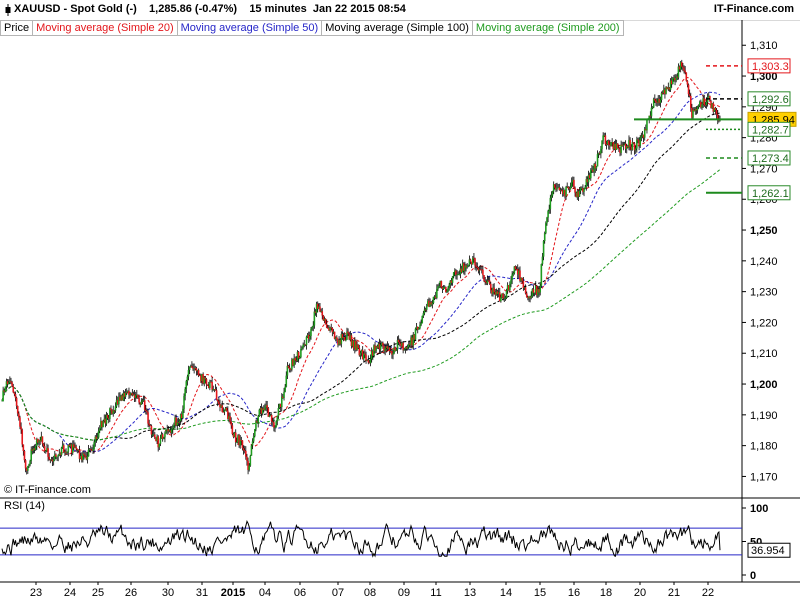  What do you see at coordinates (506, 593) in the screenshot?
I see `x-tick-label: 14` at bounding box center [506, 593].